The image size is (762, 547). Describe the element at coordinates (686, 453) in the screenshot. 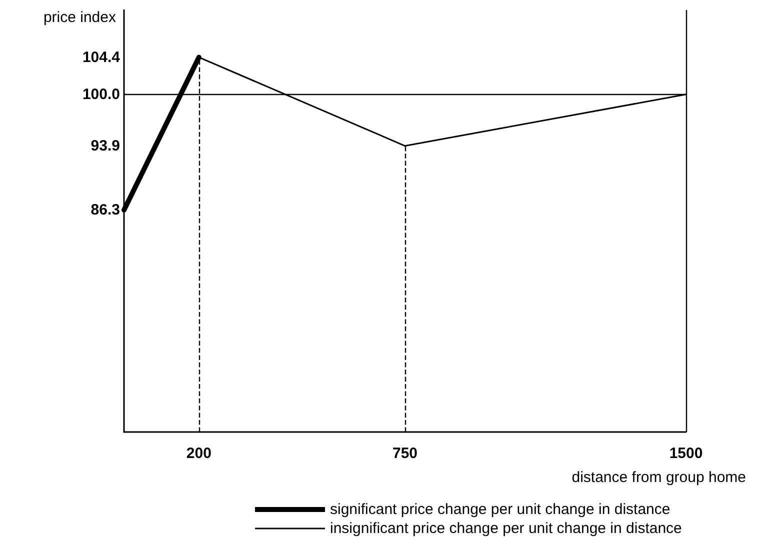

I see `x-tick-label: 1500` at that location.